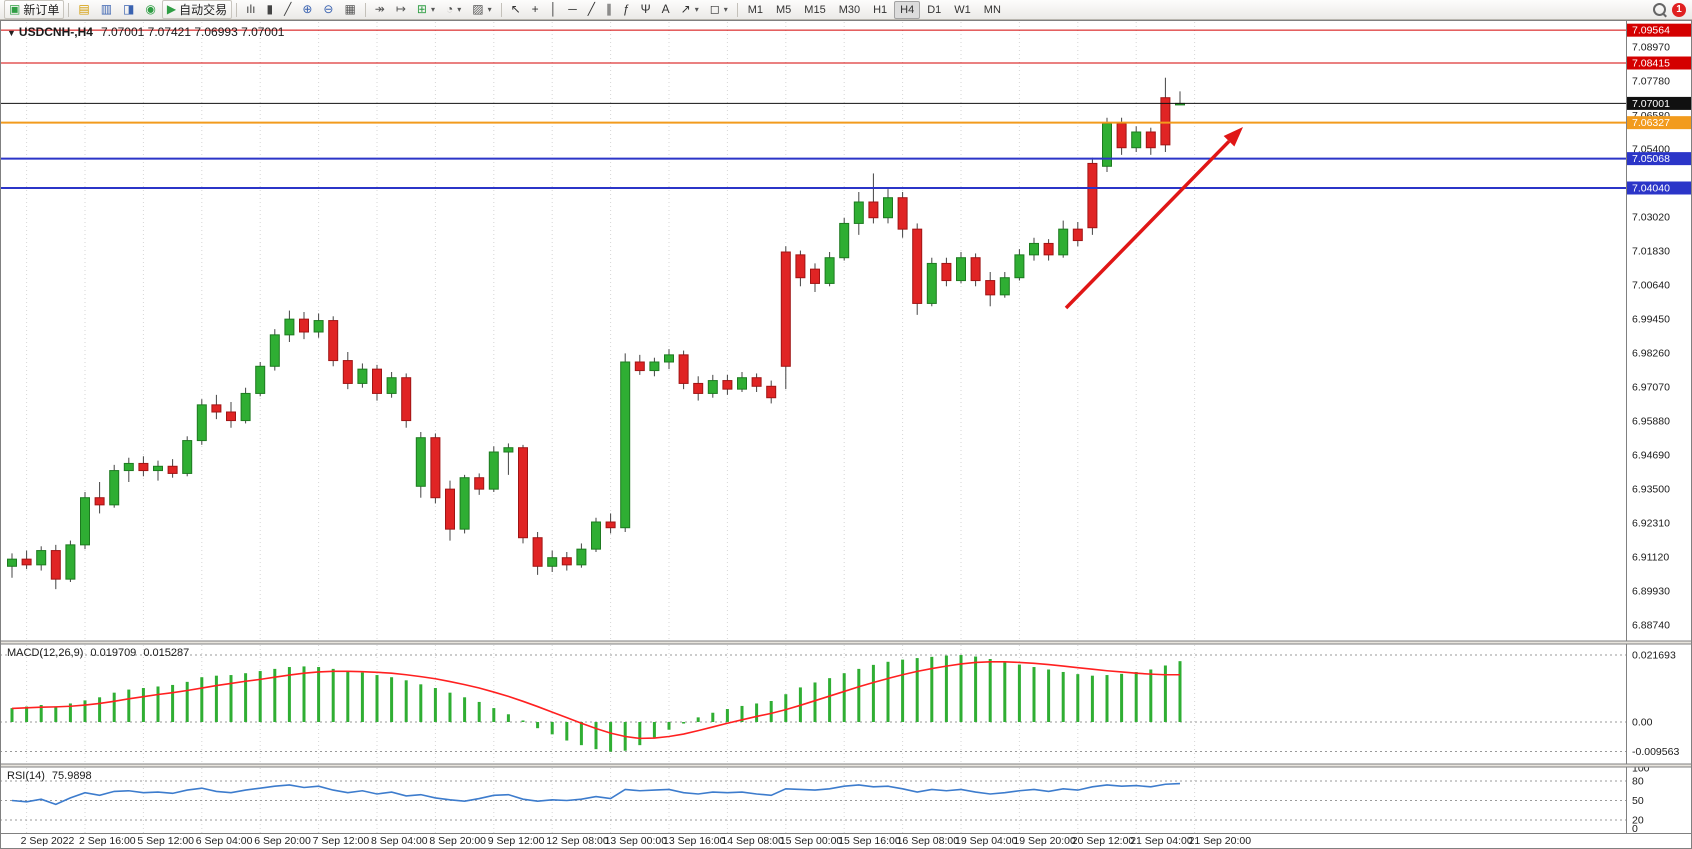 Image resolution: width=1692 pixels, height=849 pixels. Describe the element at coordinates (907, 9) in the screenshot. I see `timeframe-button-h4: H4` at that location.